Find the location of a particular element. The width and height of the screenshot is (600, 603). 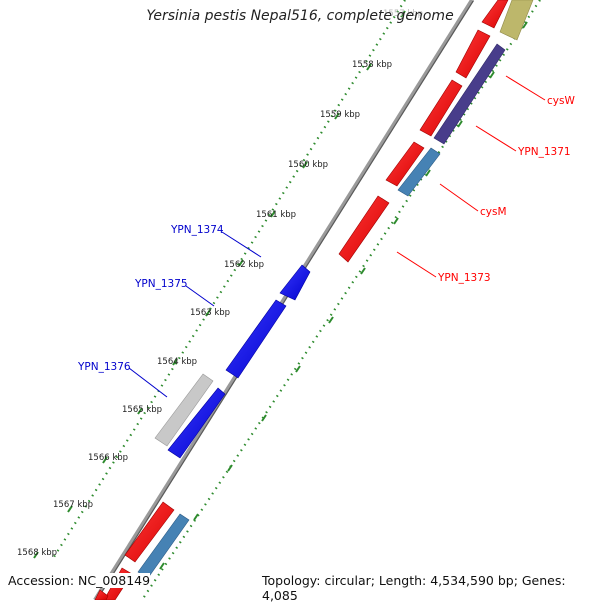

gene-label-ypn1374: YPN_1374 is located at coordinates (197, 230).